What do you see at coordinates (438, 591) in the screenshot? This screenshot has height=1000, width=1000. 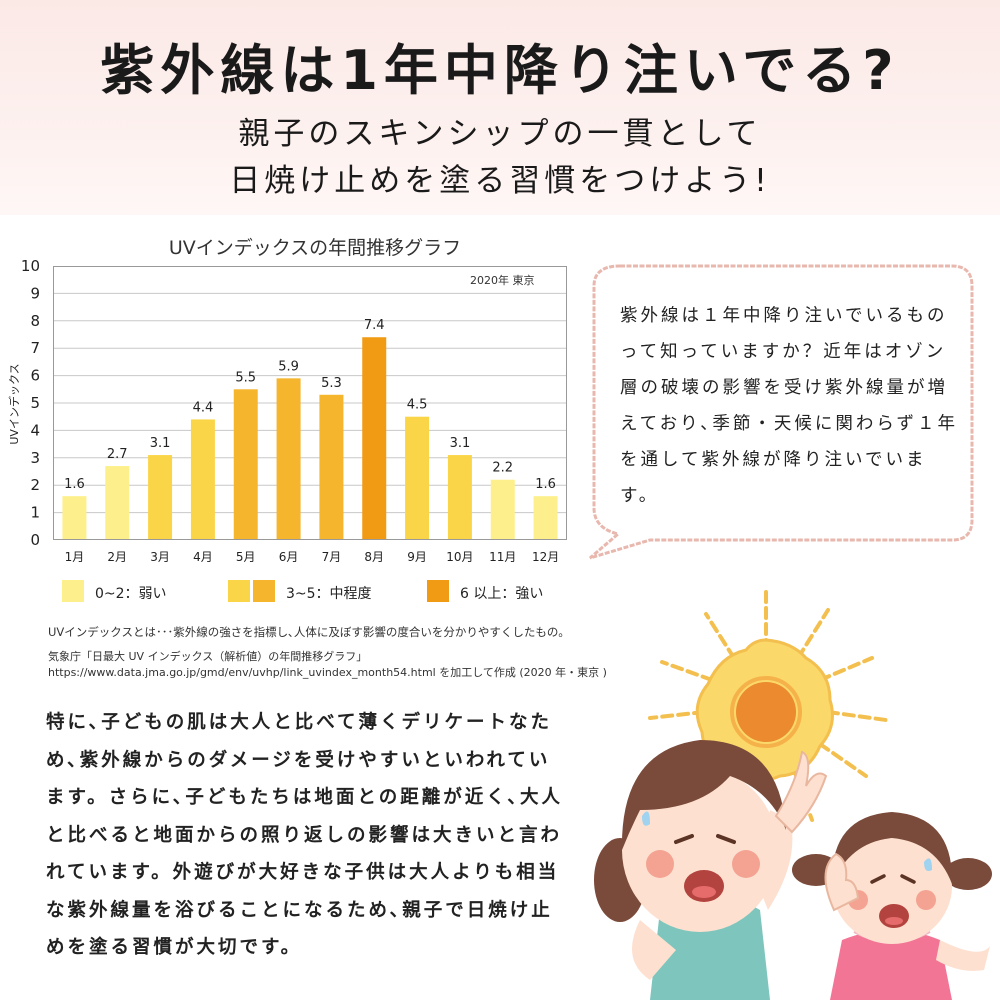 I see `legend-swatch-high` at bounding box center [438, 591].